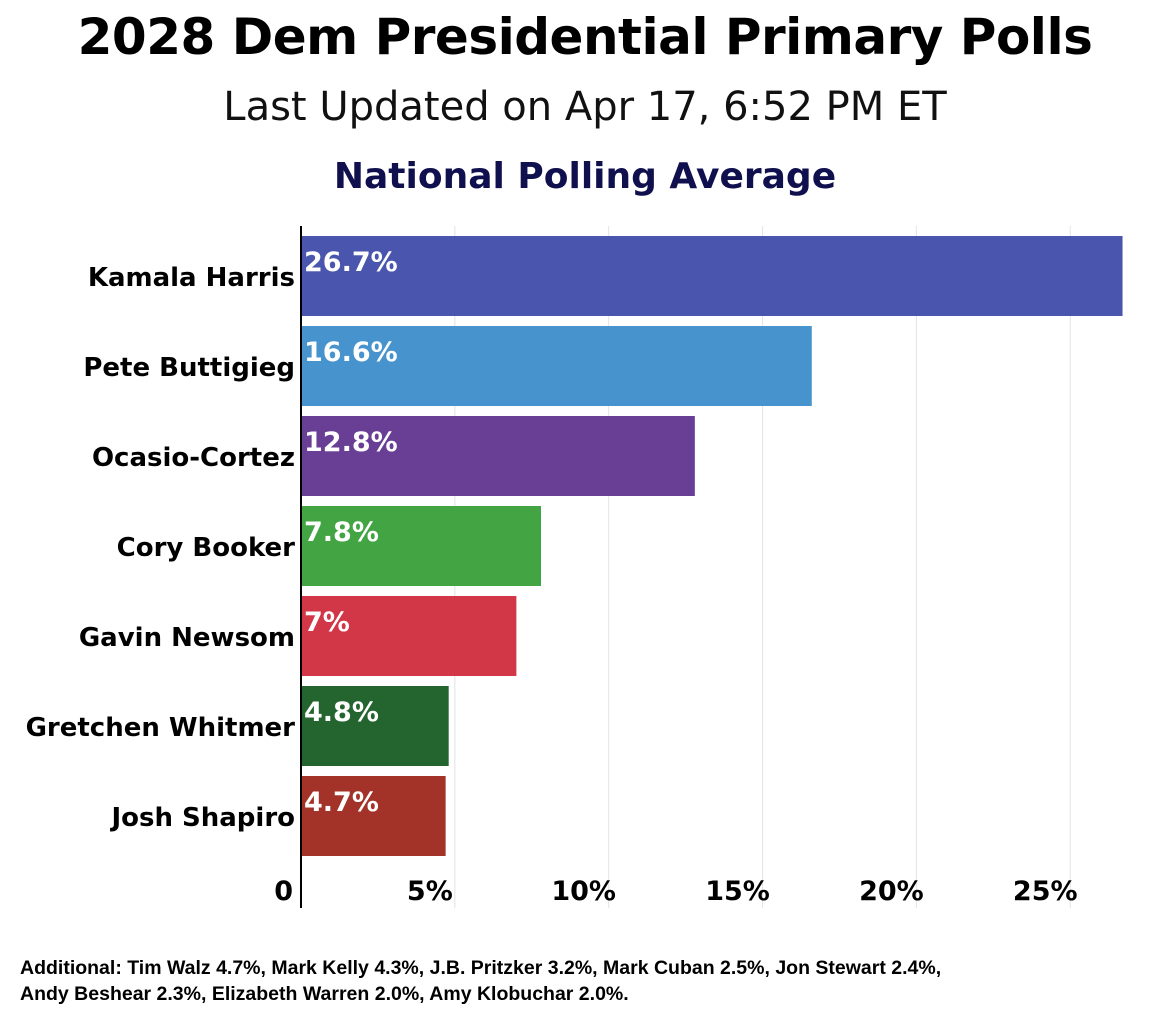 The image size is (1170, 1020). What do you see at coordinates (430, 891) in the screenshot?
I see `x-tick-label: 5%` at bounding box center [430, 891].